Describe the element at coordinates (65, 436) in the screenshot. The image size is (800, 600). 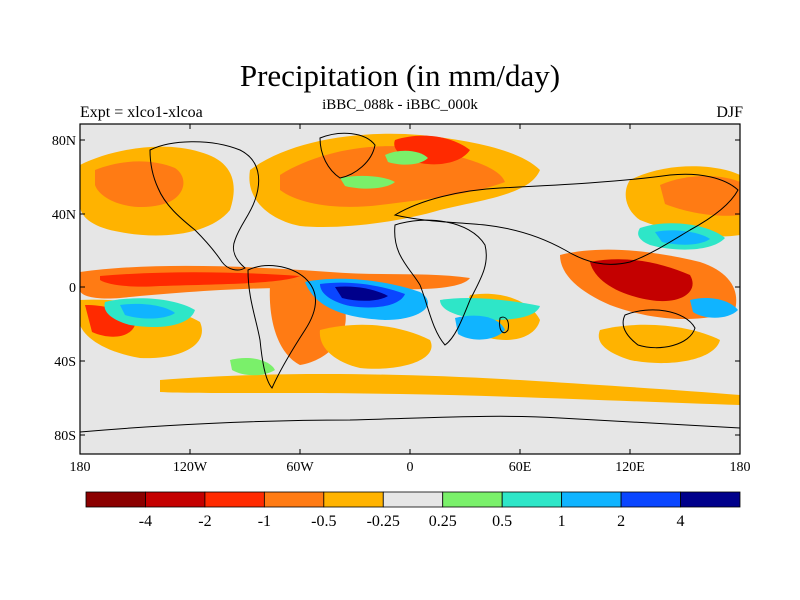
I see `lat-tick-label: 80S` at that location.